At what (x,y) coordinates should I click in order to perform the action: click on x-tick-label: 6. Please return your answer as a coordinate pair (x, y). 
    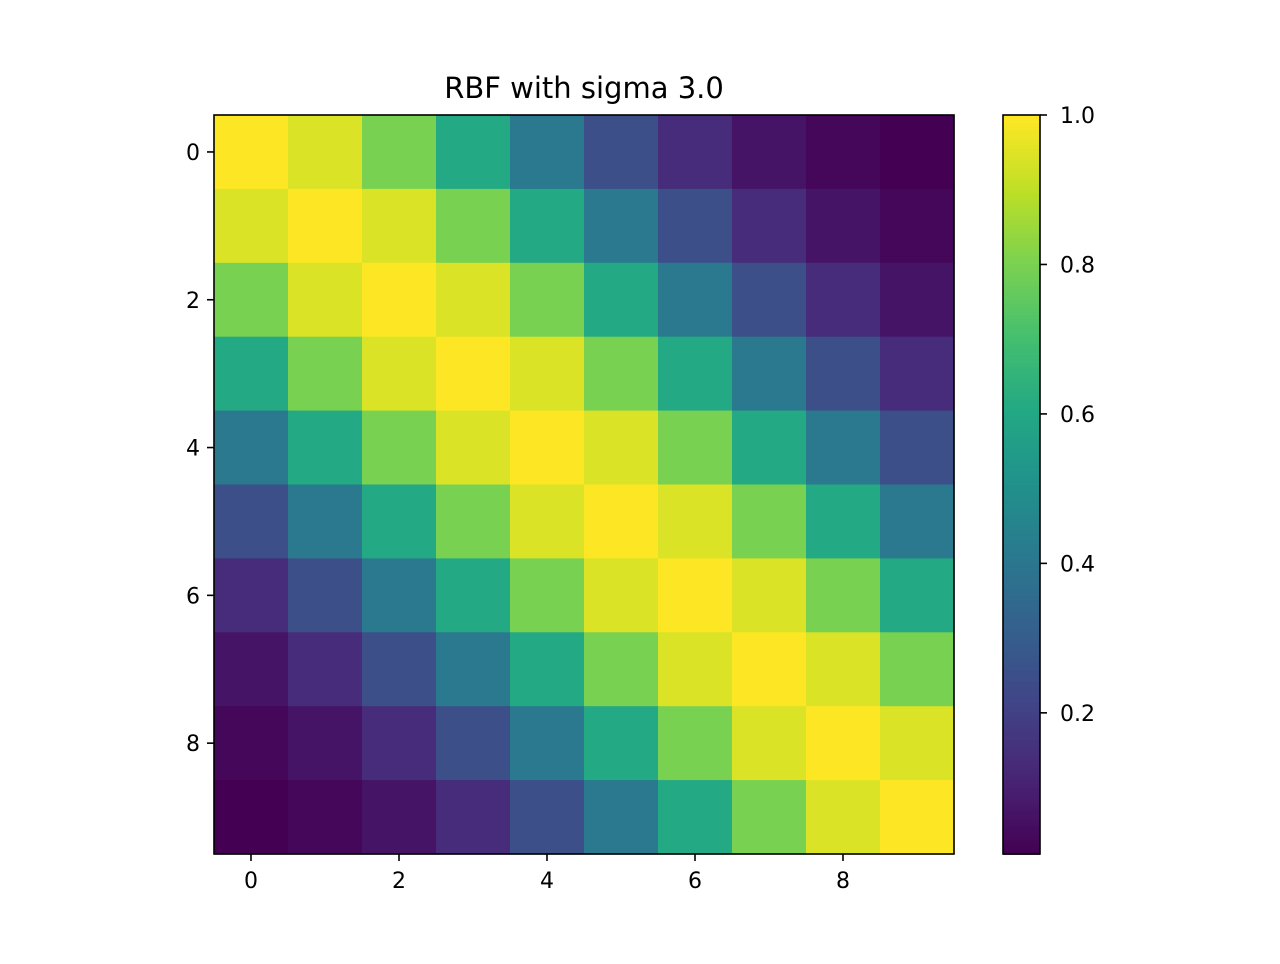
    Looking at the image, I should click on (695, 881).